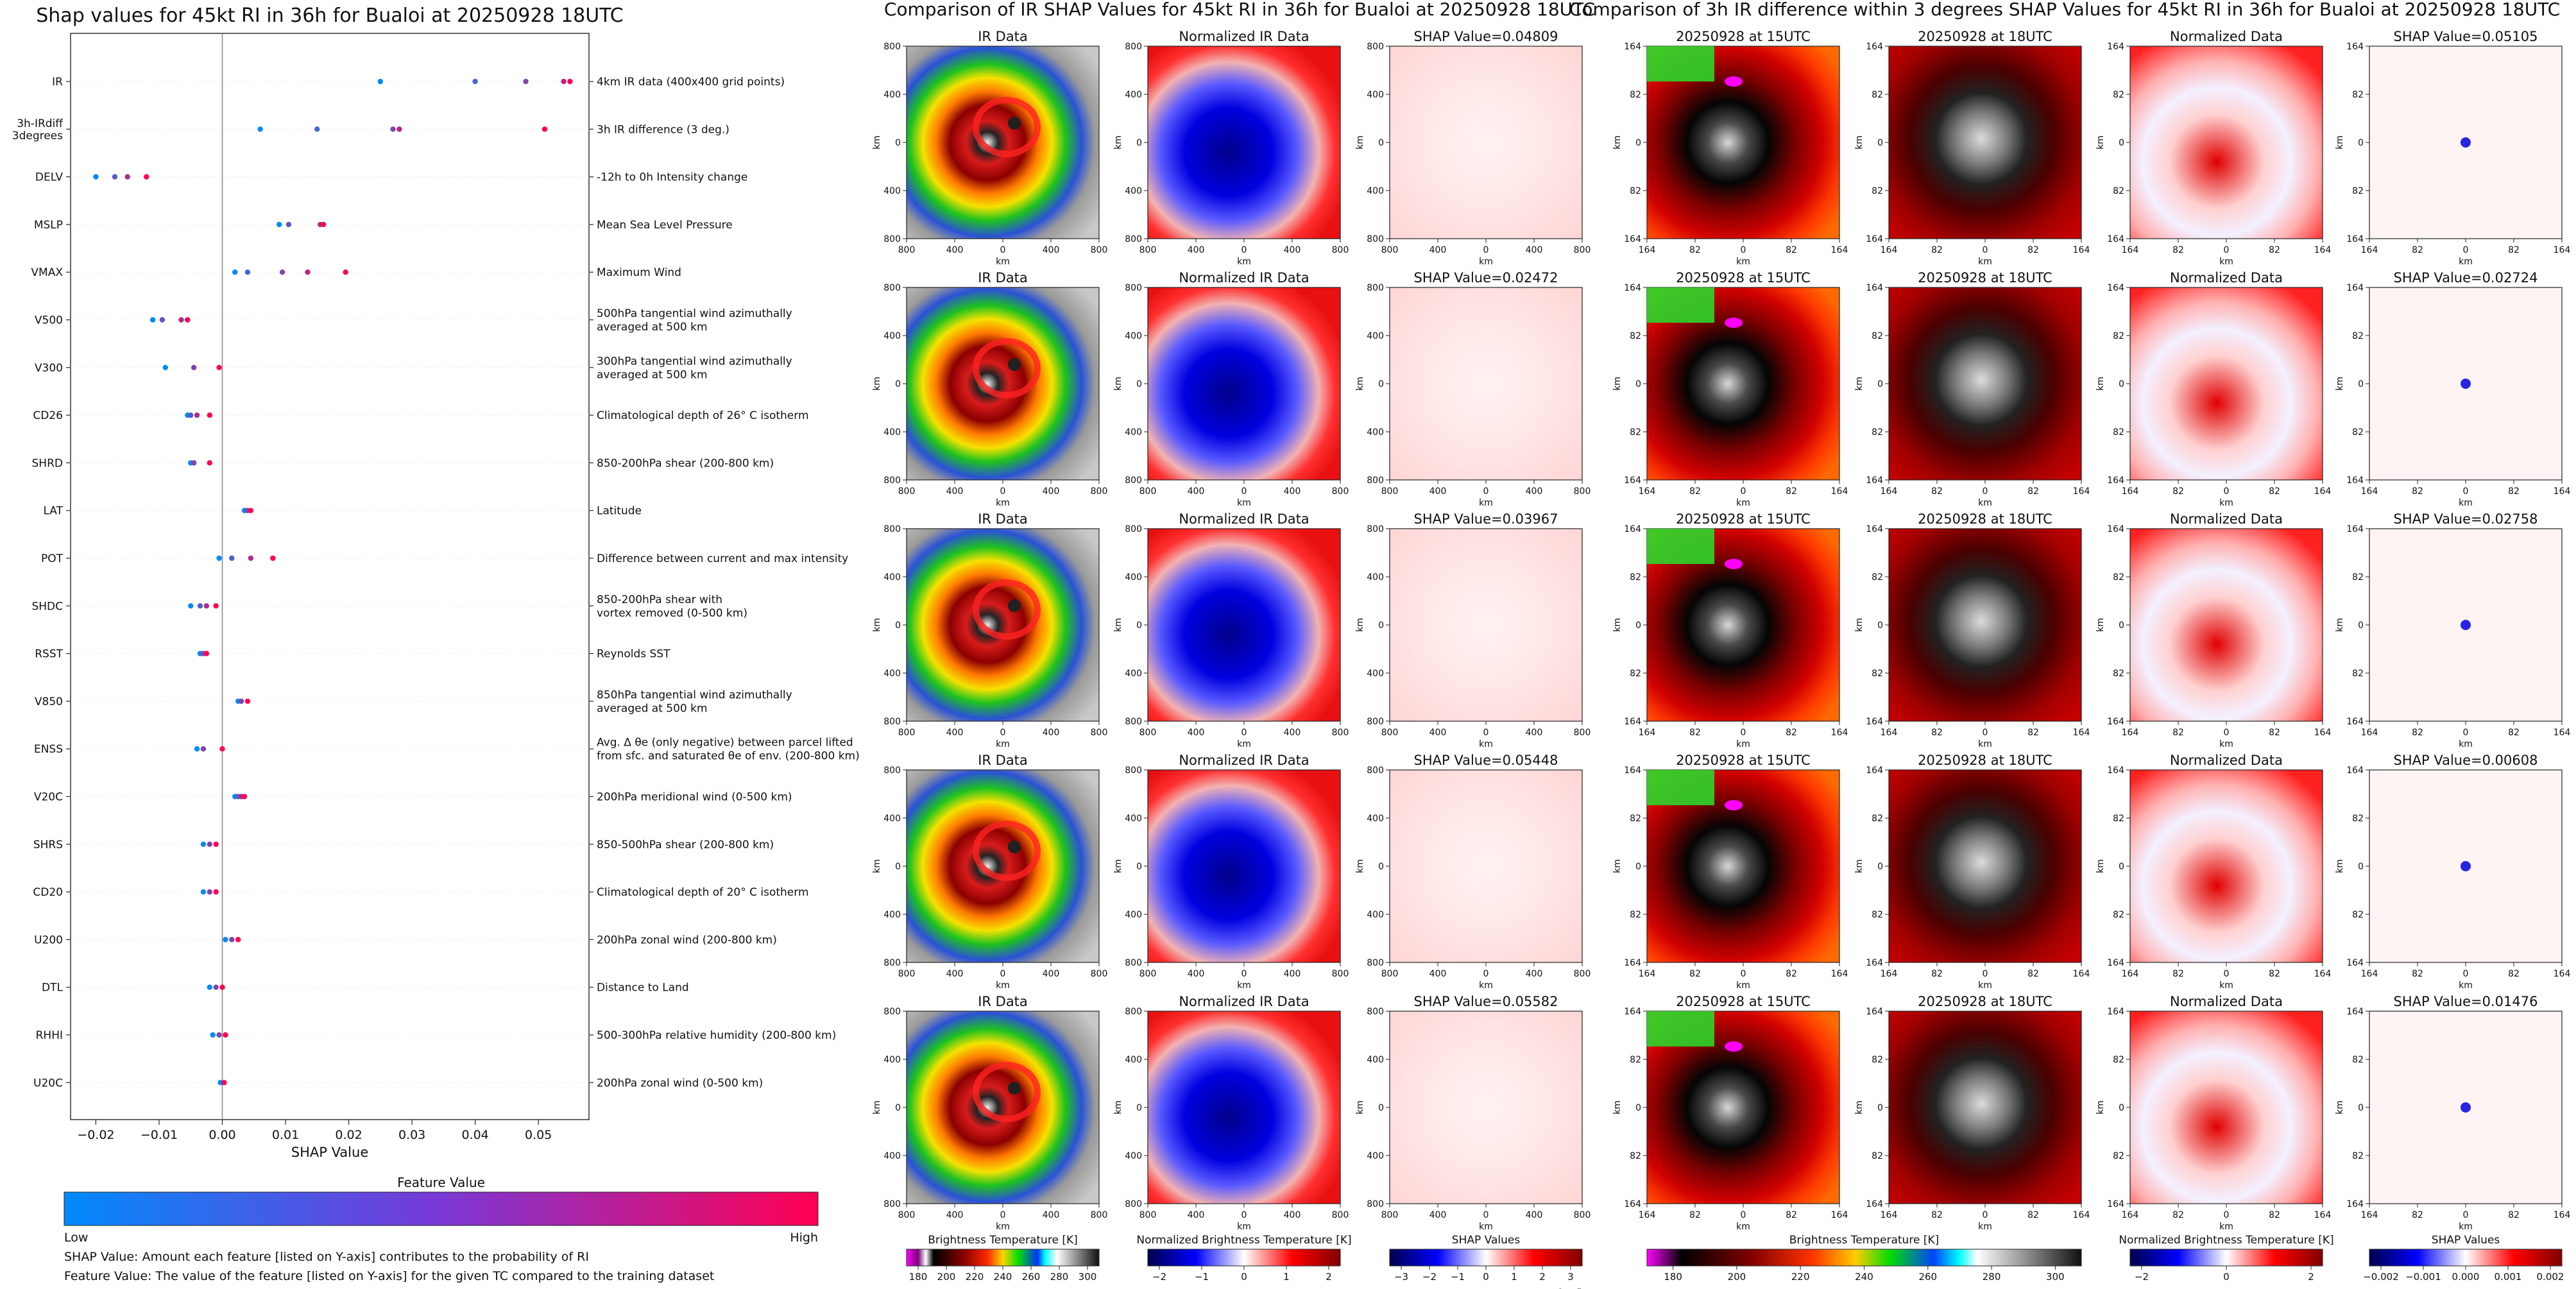 The height and width of the screenshot is (1289, 2576). What do you see at coordinates (1390, 974) in the screenshot?
I see `ir-shap-panel-3-xtick-label: 800` at bounding box center [1390, 974].